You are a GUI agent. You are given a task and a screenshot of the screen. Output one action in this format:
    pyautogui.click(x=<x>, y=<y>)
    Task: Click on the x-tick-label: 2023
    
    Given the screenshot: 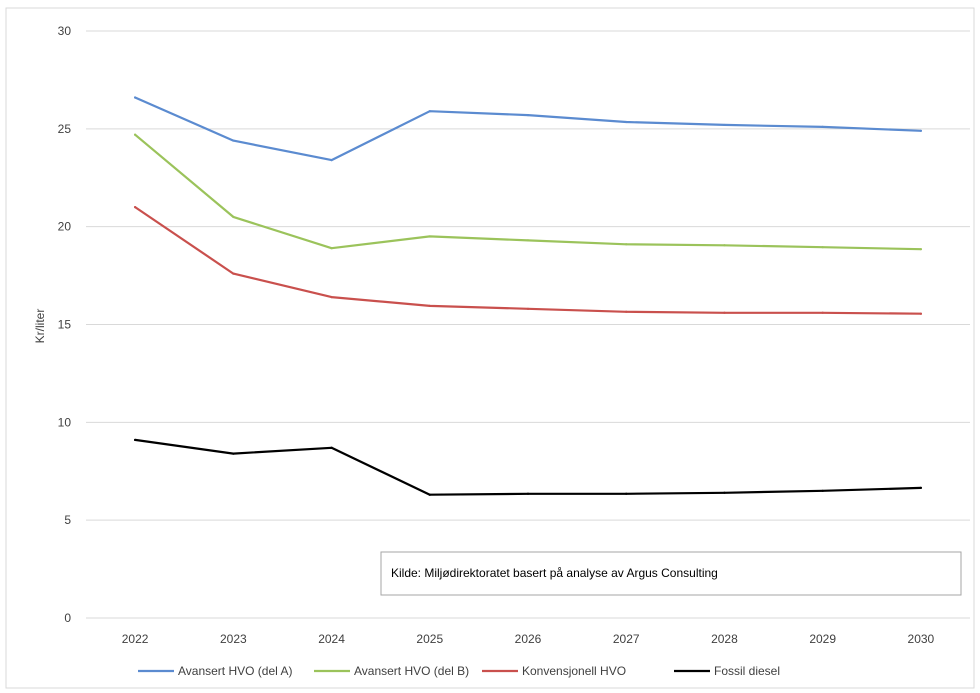 What is the action you would take?
    pyautogui.click(x=233, y=639)
    